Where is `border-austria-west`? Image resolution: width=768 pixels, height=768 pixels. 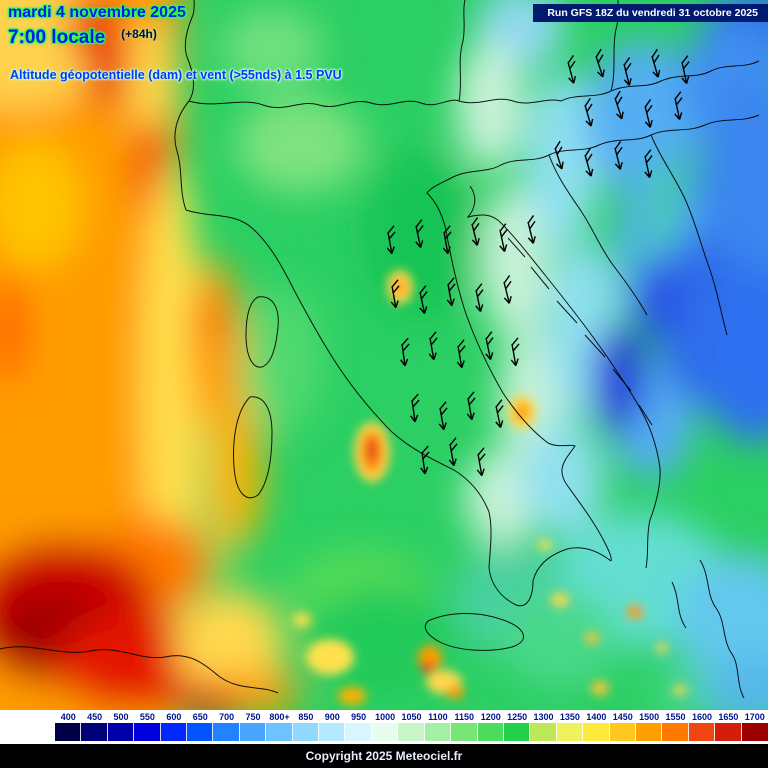 border-austria-west is located at coordinates (462, 51).